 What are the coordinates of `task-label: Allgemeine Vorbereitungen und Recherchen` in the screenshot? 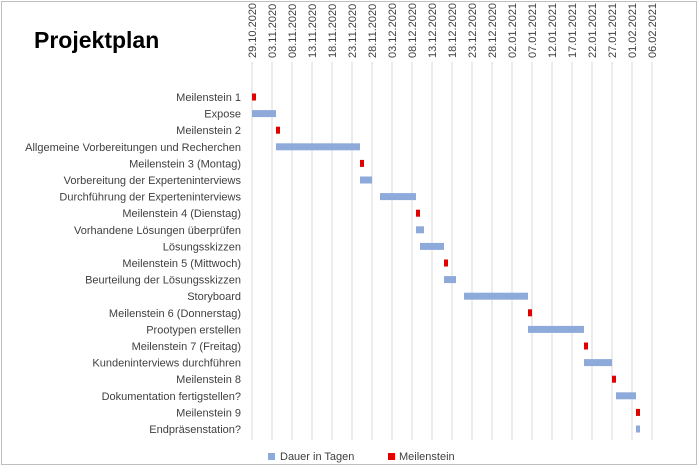 It's located at (133, 148).